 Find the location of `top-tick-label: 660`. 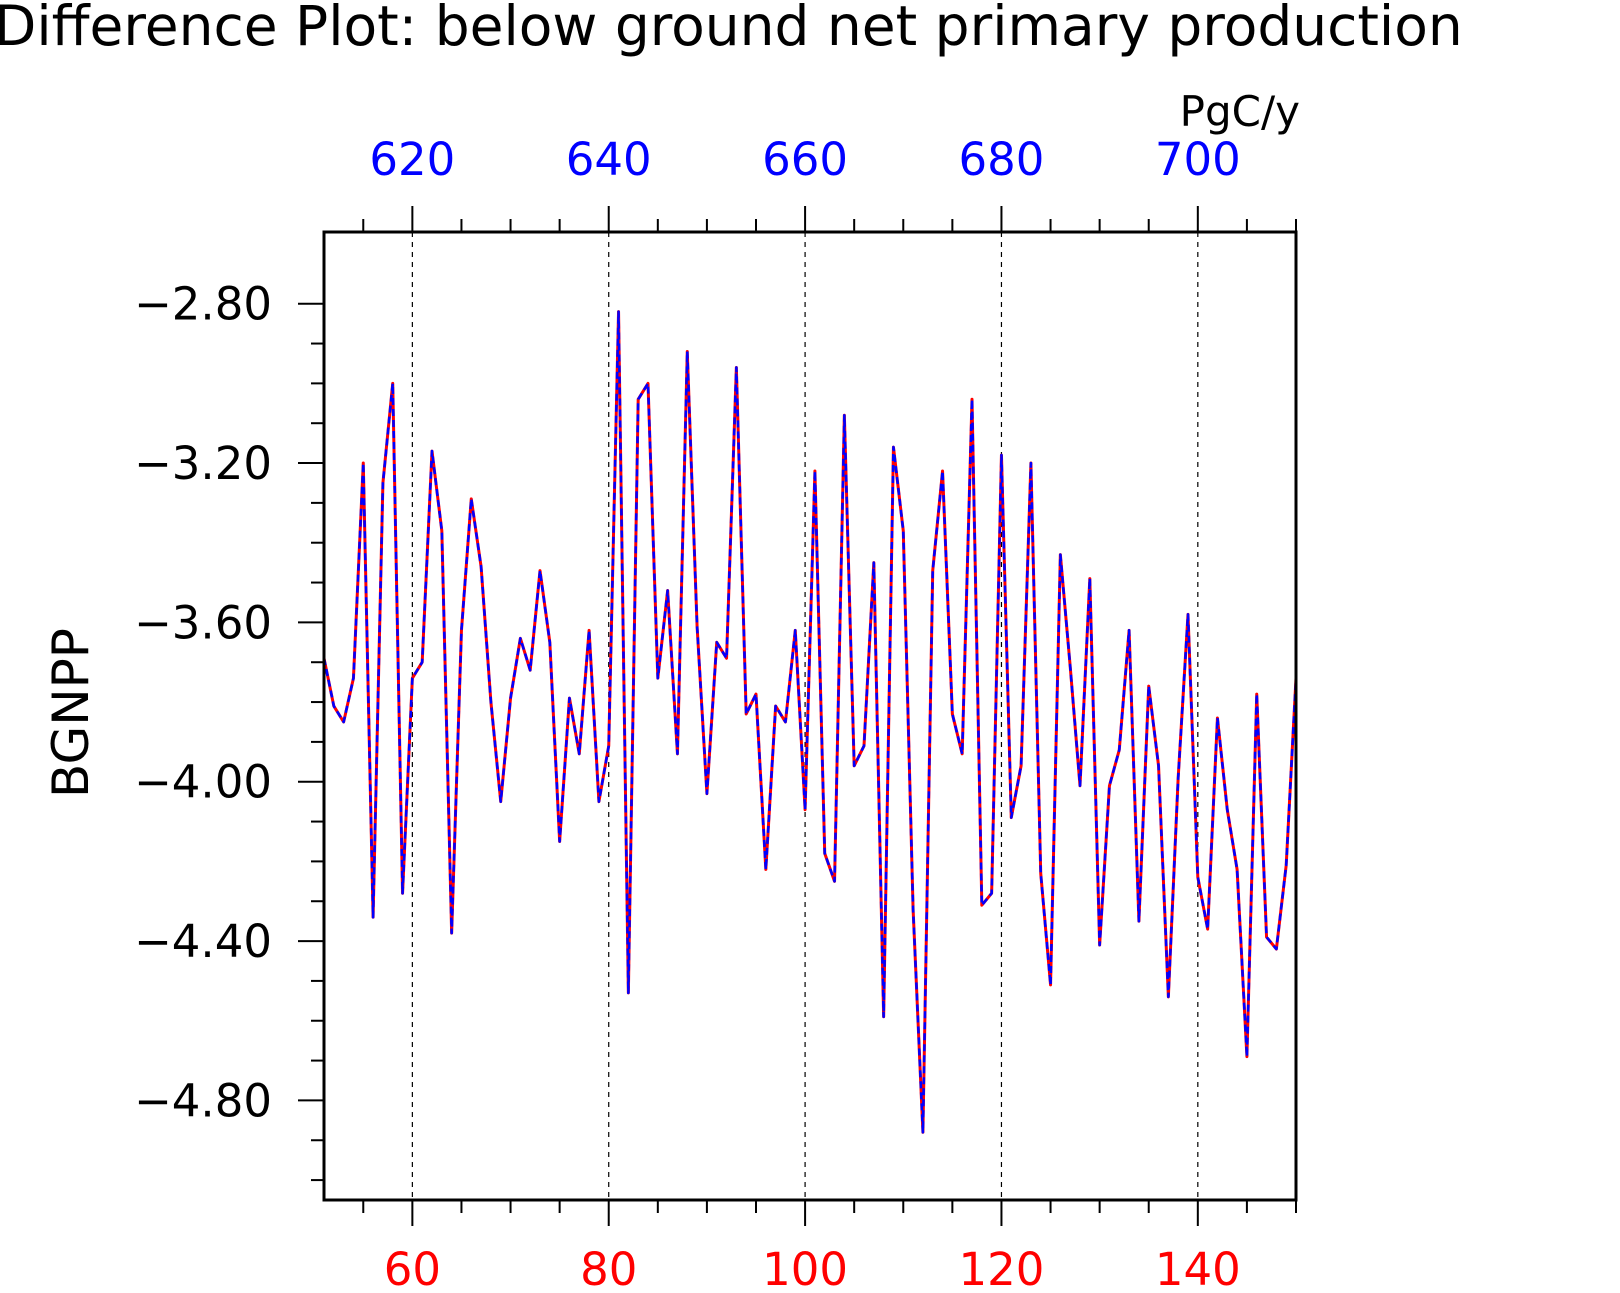

top-tick-label: 660 is located at coordinates (805, 159).